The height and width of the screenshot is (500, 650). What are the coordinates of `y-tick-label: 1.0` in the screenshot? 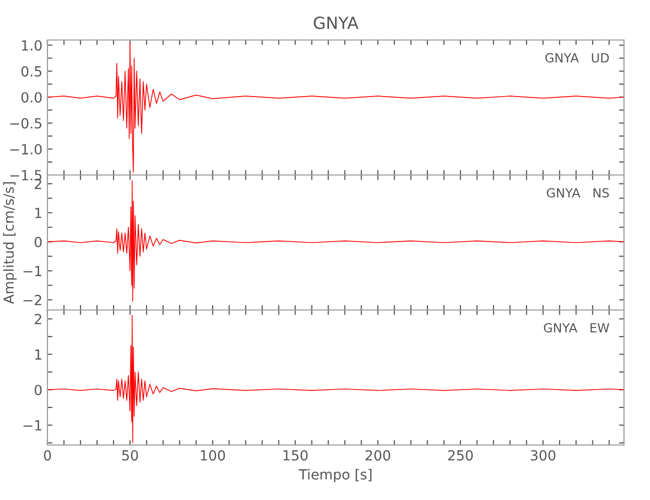 It's located at (32, 45).